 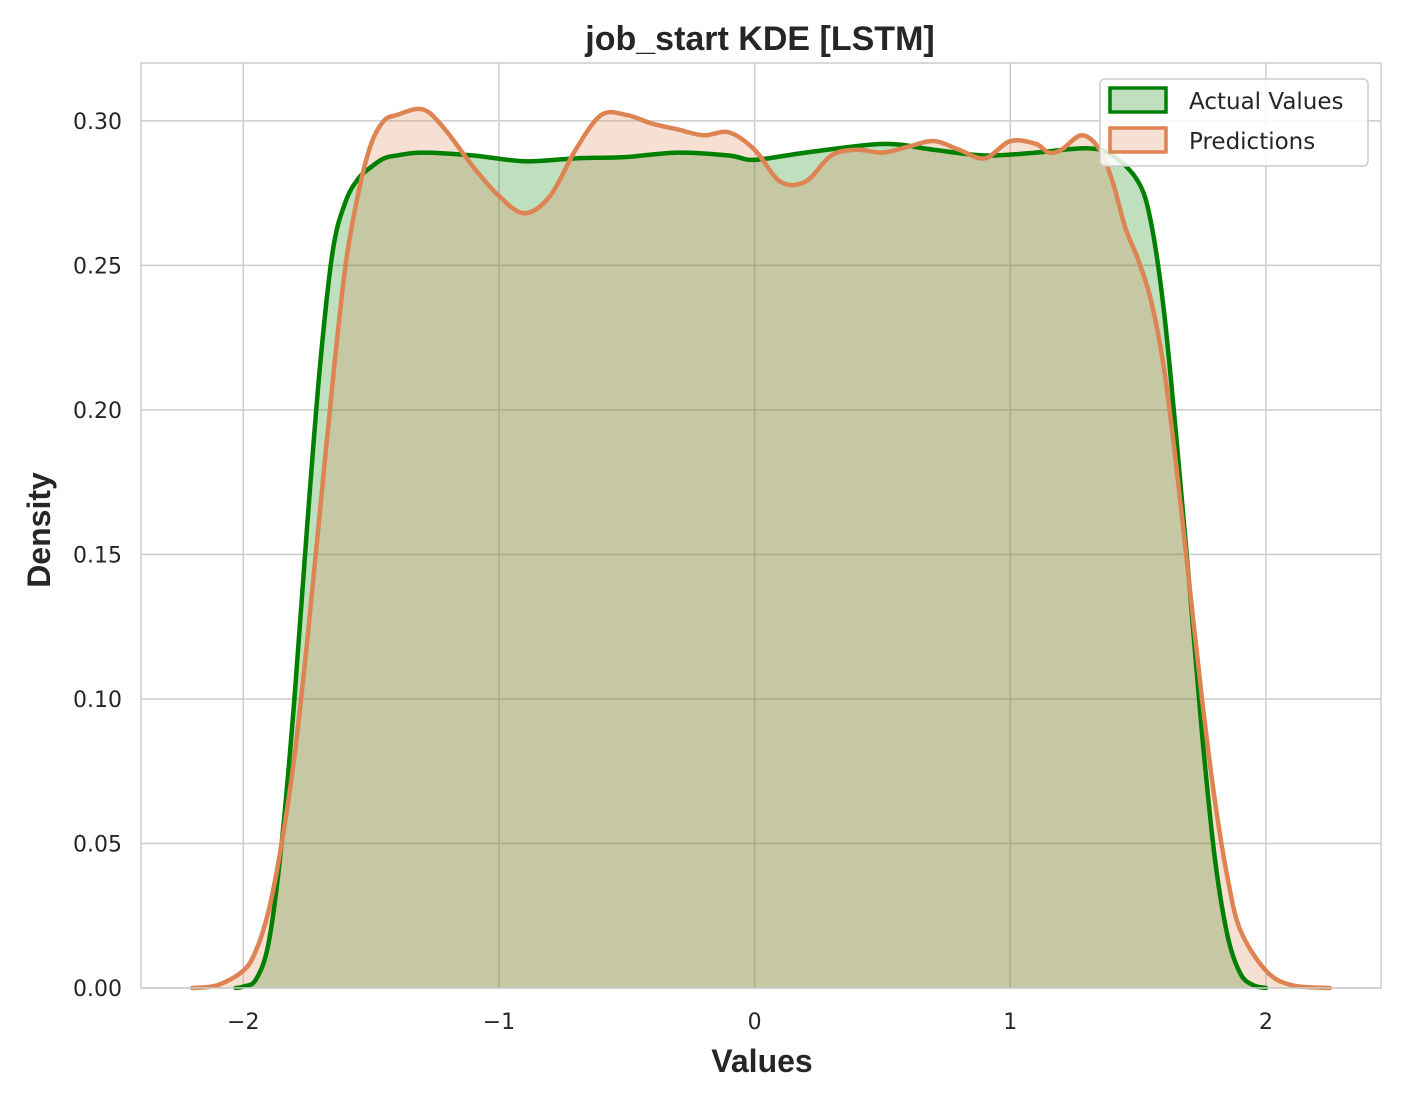 I want to click on y-axis-ticks: 0.00 0.05 0.10 0.15 0.20 0.25 0.30, so click(x=97, y=556).